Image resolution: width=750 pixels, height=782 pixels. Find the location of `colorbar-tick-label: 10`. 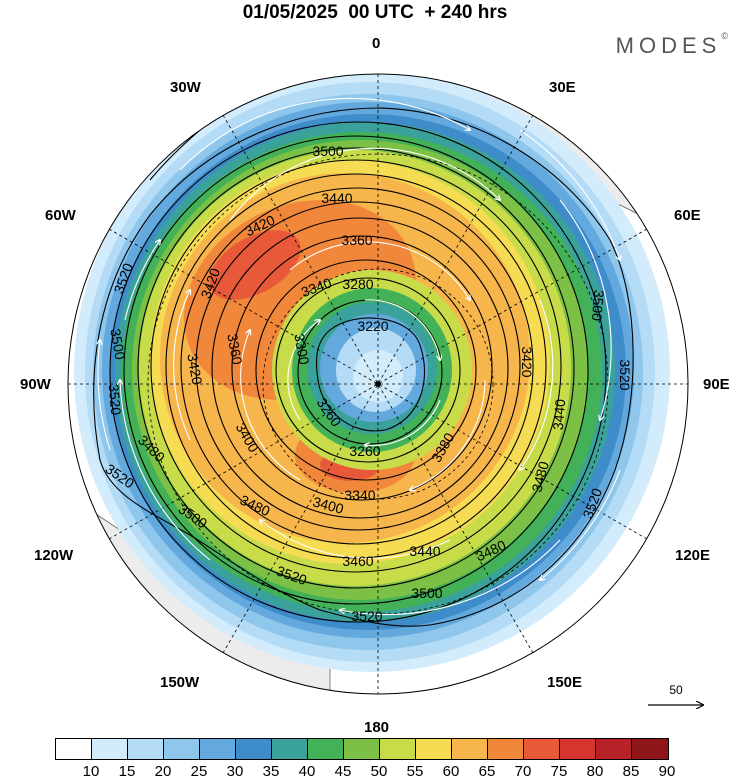

colorbar-tick-label: 10 is located at coordinates (91, 771).